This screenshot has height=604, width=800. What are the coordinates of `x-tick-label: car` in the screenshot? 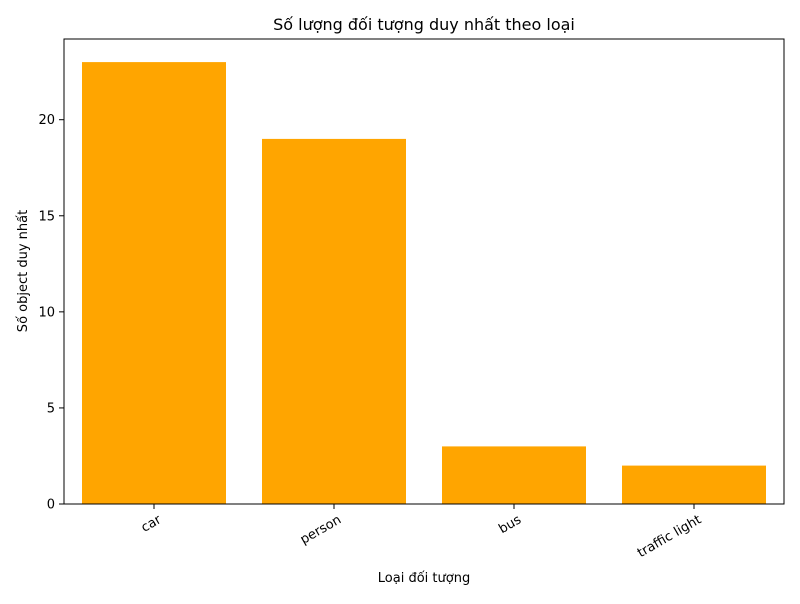 It's located at (152, 524).